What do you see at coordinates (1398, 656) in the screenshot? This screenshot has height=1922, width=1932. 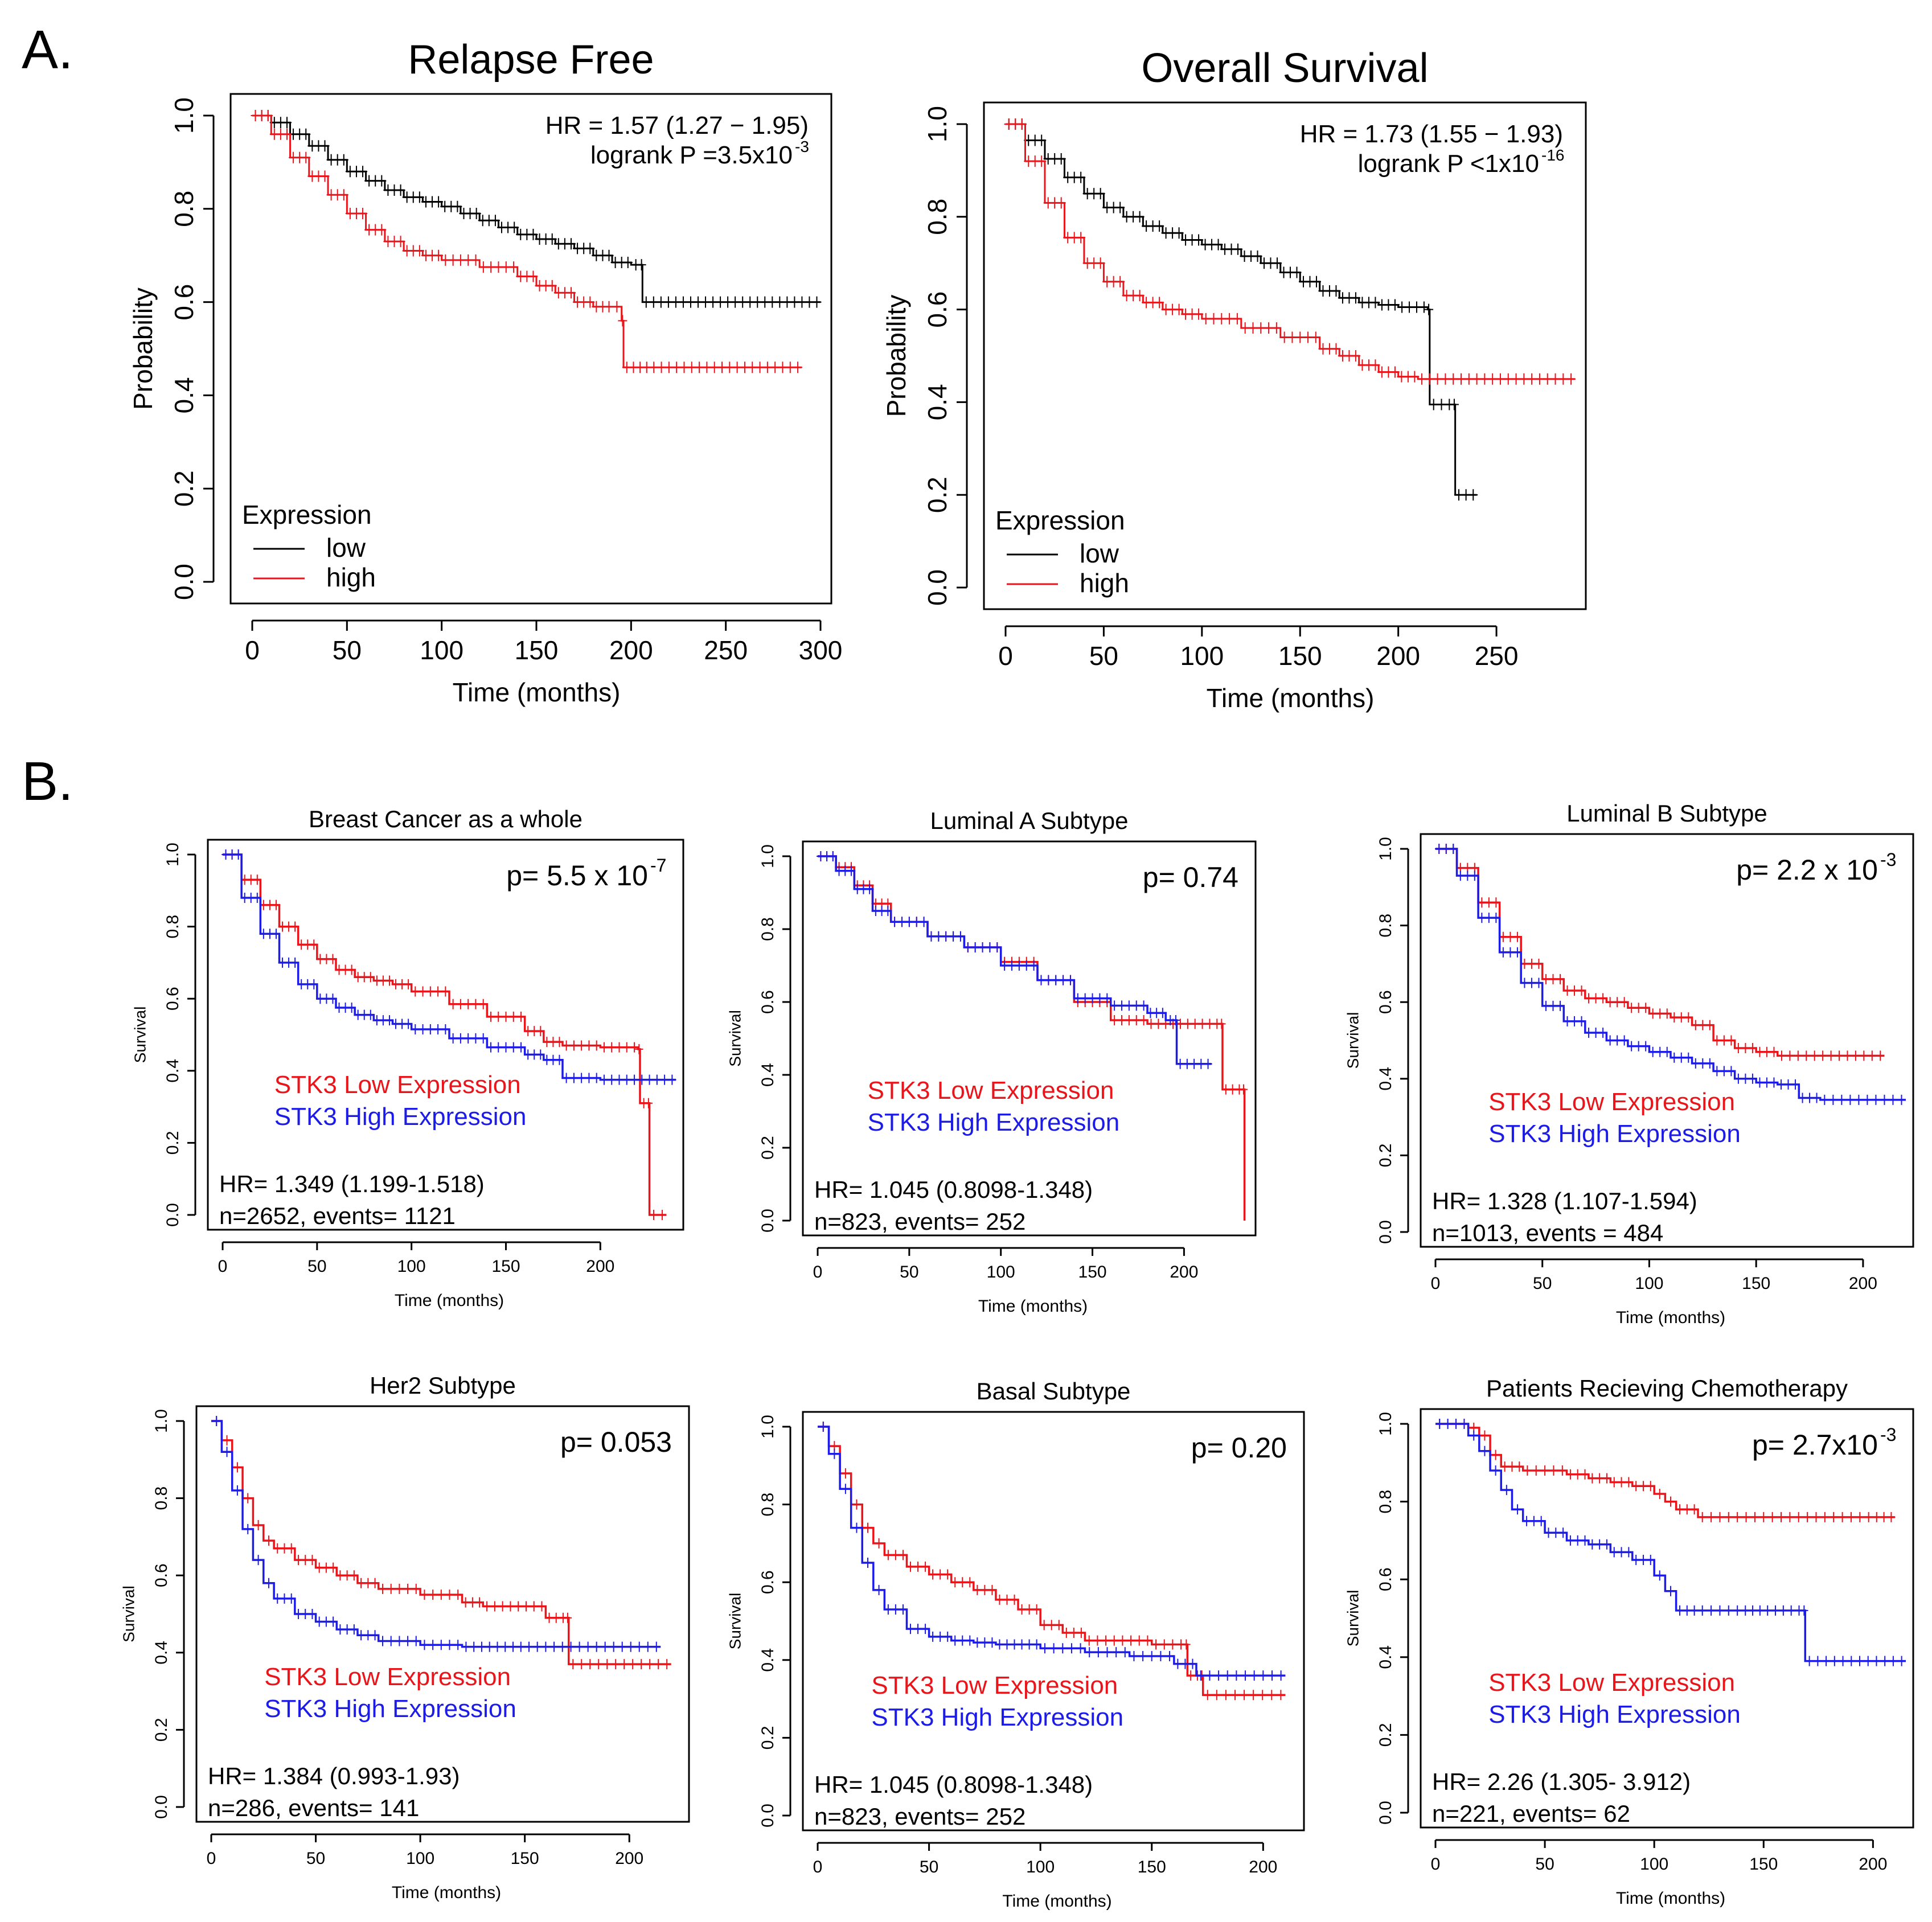 I see `x-tick-label: 200` at bounding box center [1398, 656].